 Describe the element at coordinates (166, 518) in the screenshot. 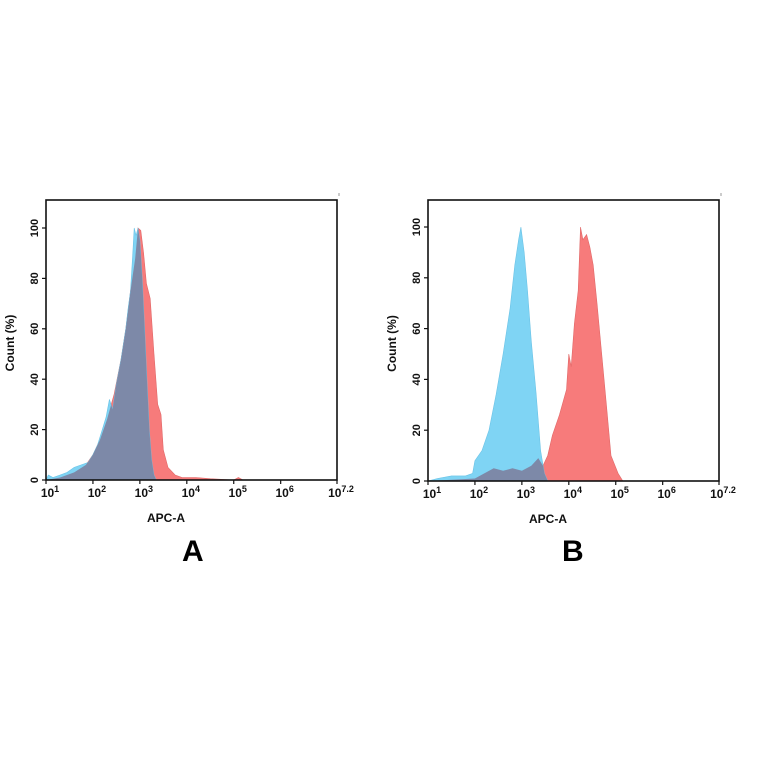

I see `x-axis-label: APC-A` at that location.